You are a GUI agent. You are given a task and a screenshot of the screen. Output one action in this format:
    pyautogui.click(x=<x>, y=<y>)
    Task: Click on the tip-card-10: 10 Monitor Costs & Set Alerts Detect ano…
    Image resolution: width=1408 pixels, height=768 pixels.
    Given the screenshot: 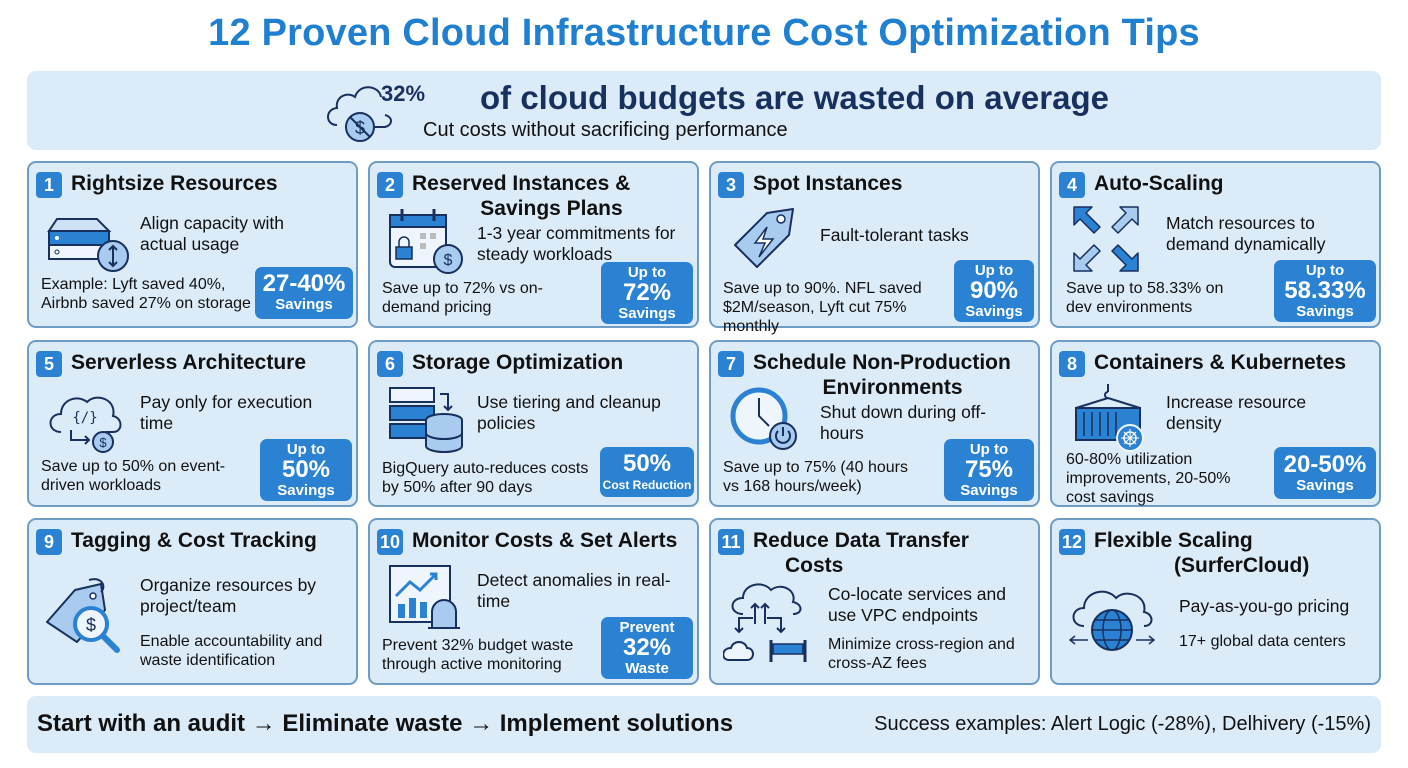 What is the action you would take?
    pyautogui.click(x=533, y=601)
    